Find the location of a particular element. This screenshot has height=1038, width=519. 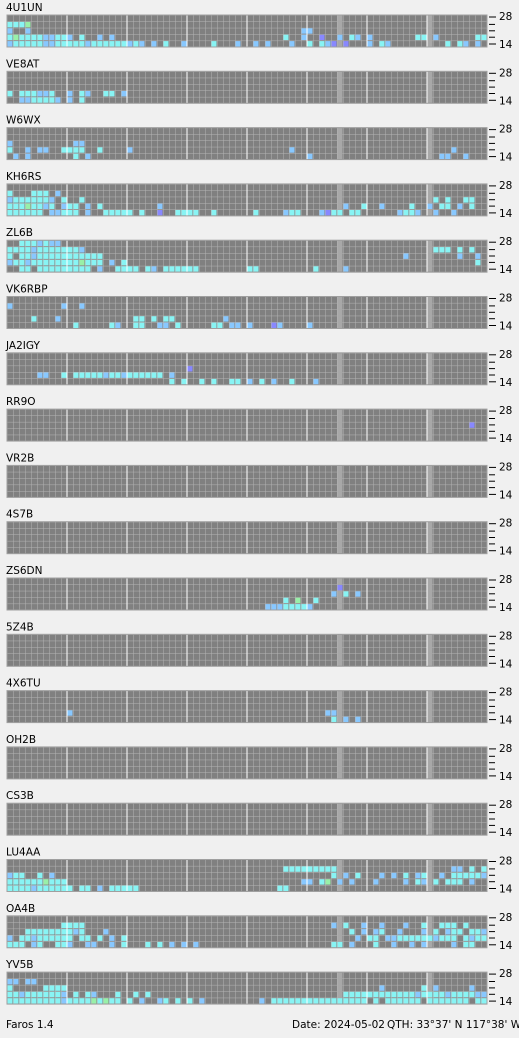

station-name: RR9O is located at coordinates (21, 402).